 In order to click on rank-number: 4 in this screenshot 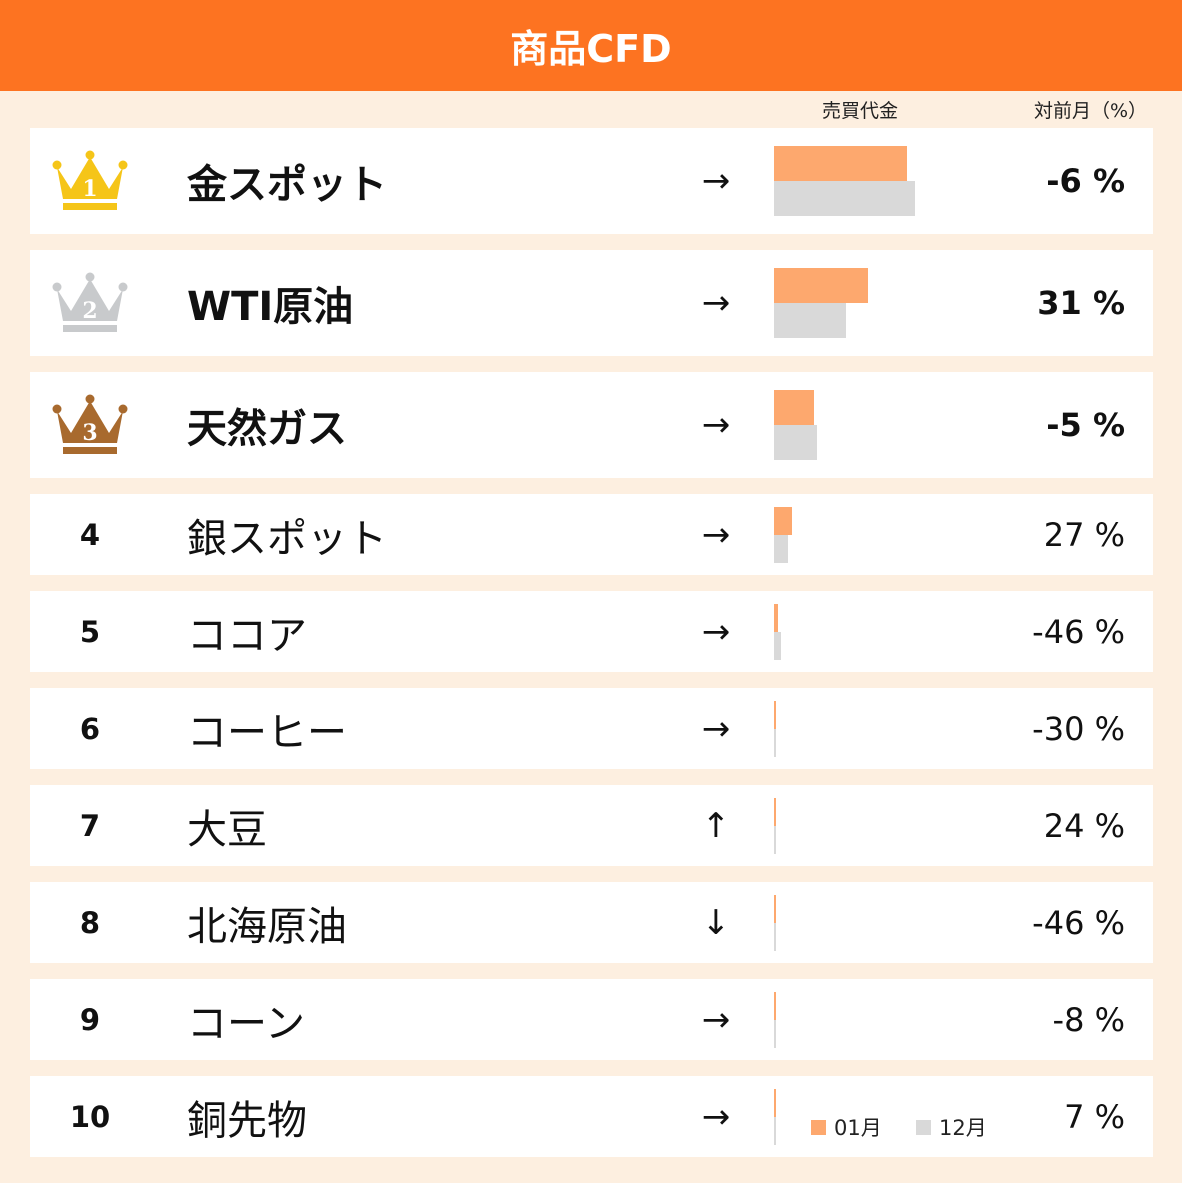, I will do `click(90, 534)`.